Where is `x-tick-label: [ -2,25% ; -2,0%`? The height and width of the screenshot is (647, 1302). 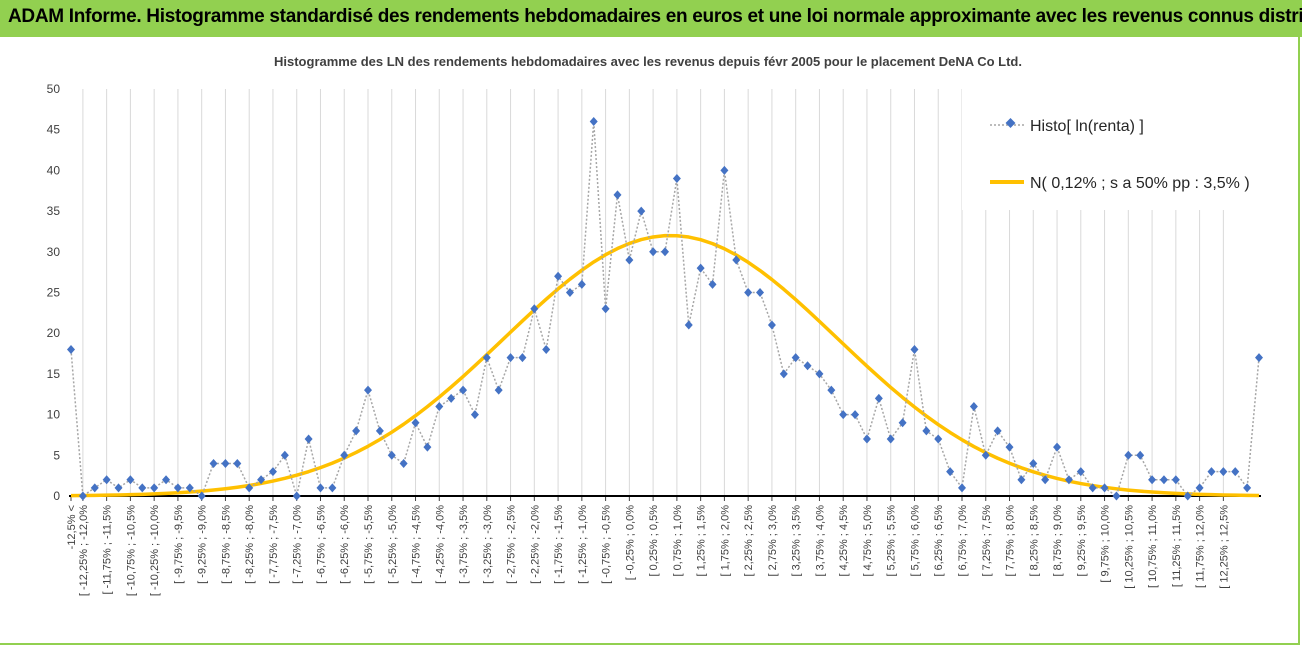 x-tick-label: [ -2,25% ; -2,0% is located at coordinates (535, 544).